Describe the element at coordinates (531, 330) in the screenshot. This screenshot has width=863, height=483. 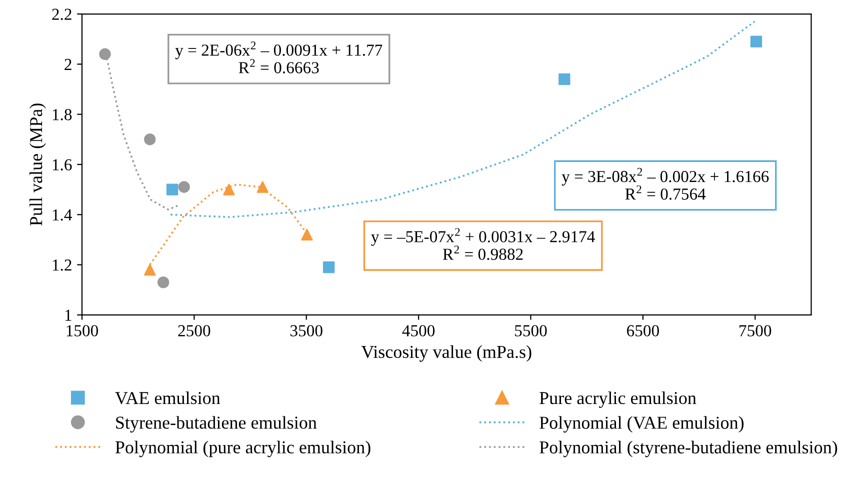
I see `x-tick-label: 5500` at that location.